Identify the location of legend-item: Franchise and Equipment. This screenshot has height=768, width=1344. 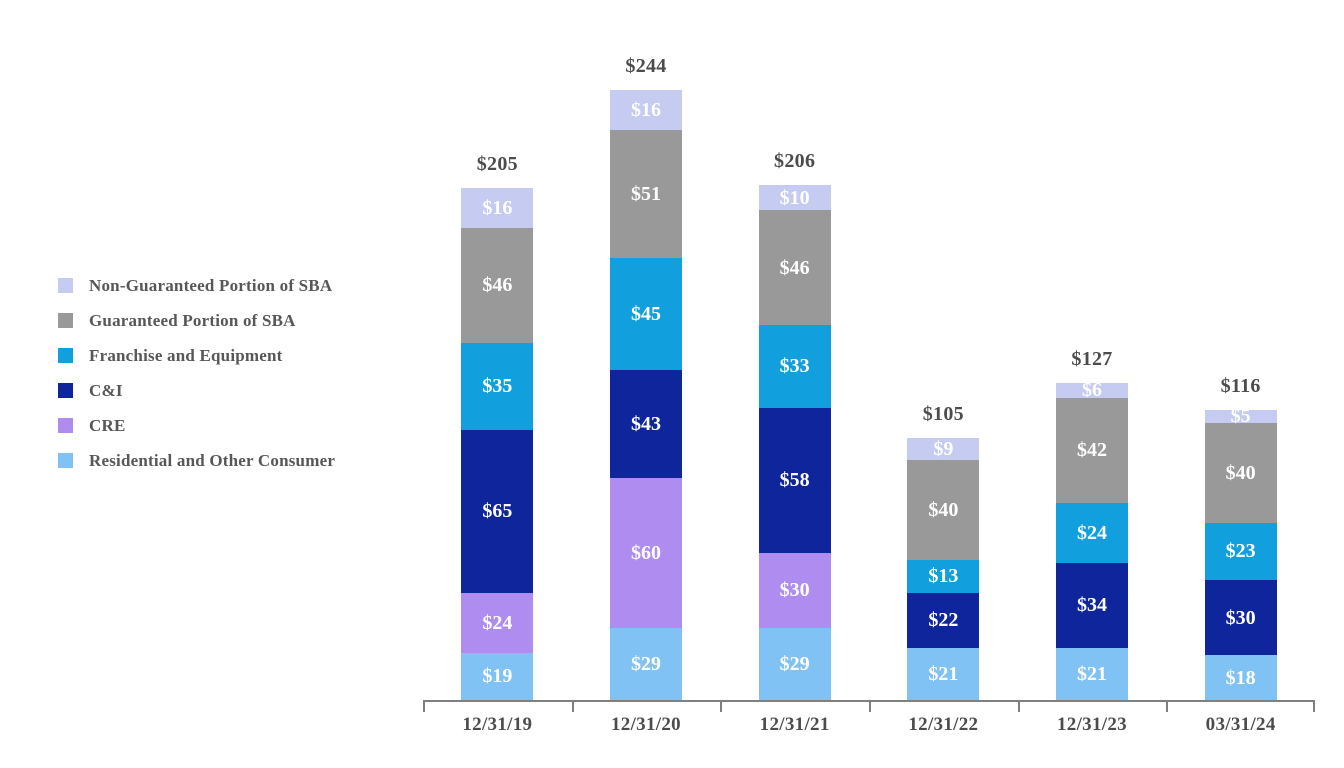
(196, 355).